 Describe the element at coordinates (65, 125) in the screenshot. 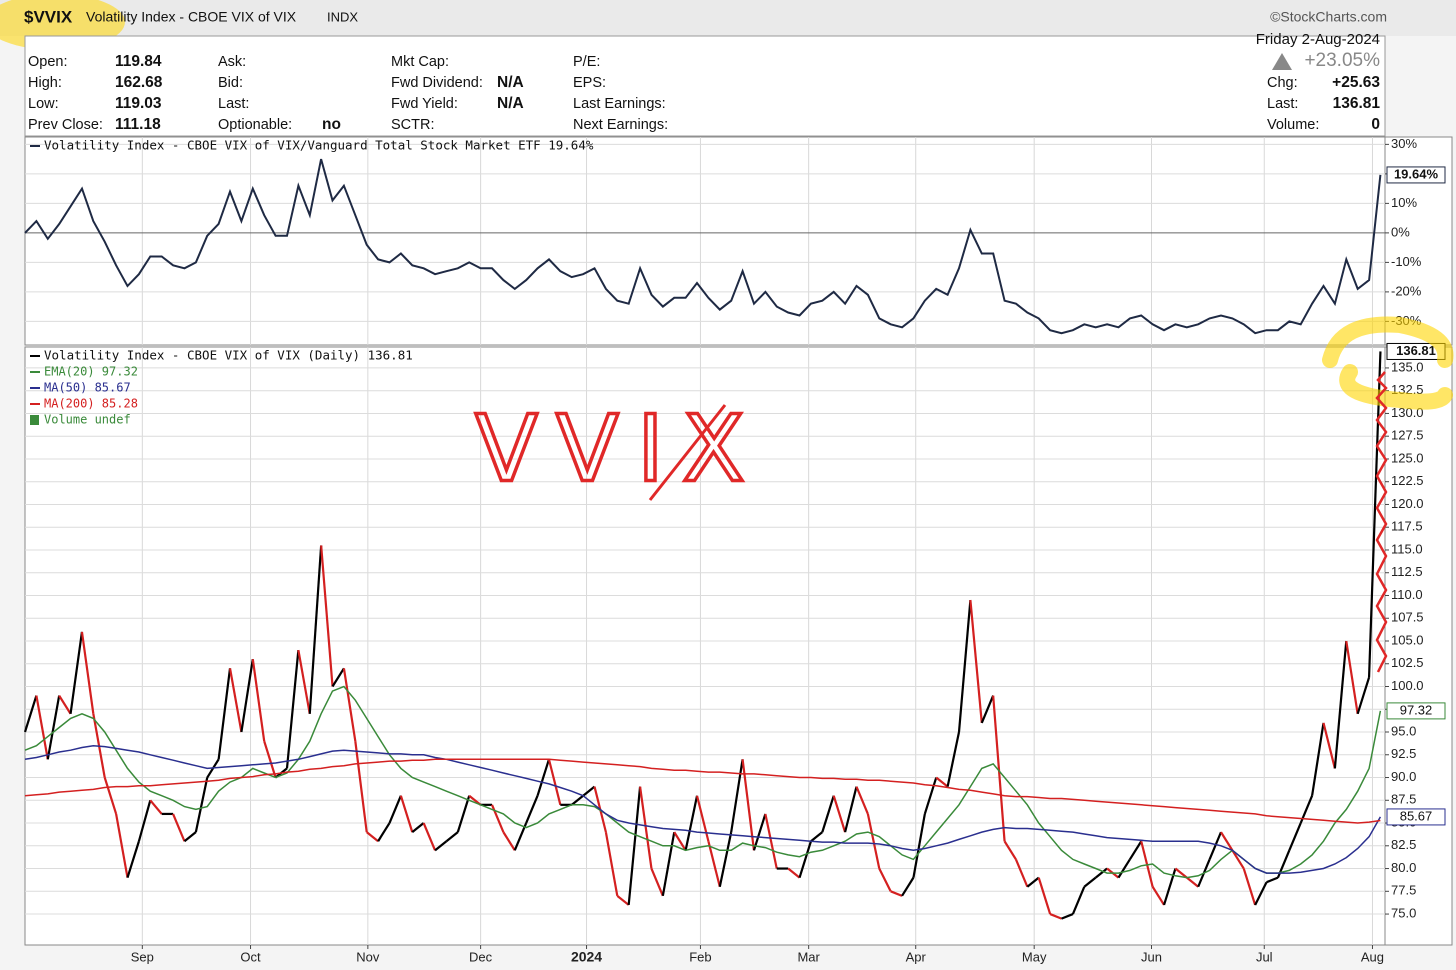

I see `quote-label: Prev Close:` at that location.